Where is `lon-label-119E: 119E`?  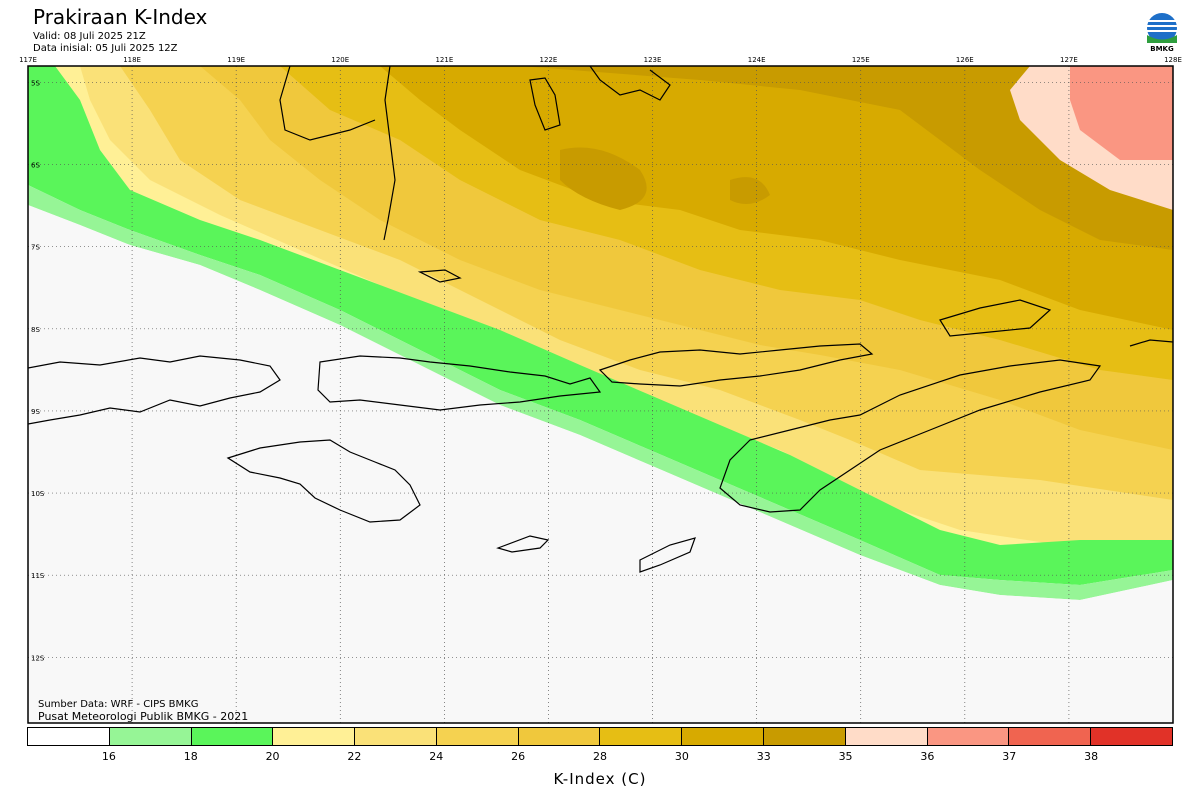
lon-label-119E: 119E is located at coordinates (236, 60).